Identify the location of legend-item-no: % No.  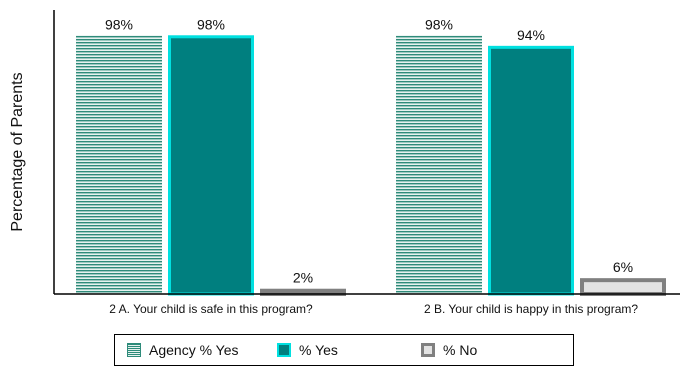
(449, 350).